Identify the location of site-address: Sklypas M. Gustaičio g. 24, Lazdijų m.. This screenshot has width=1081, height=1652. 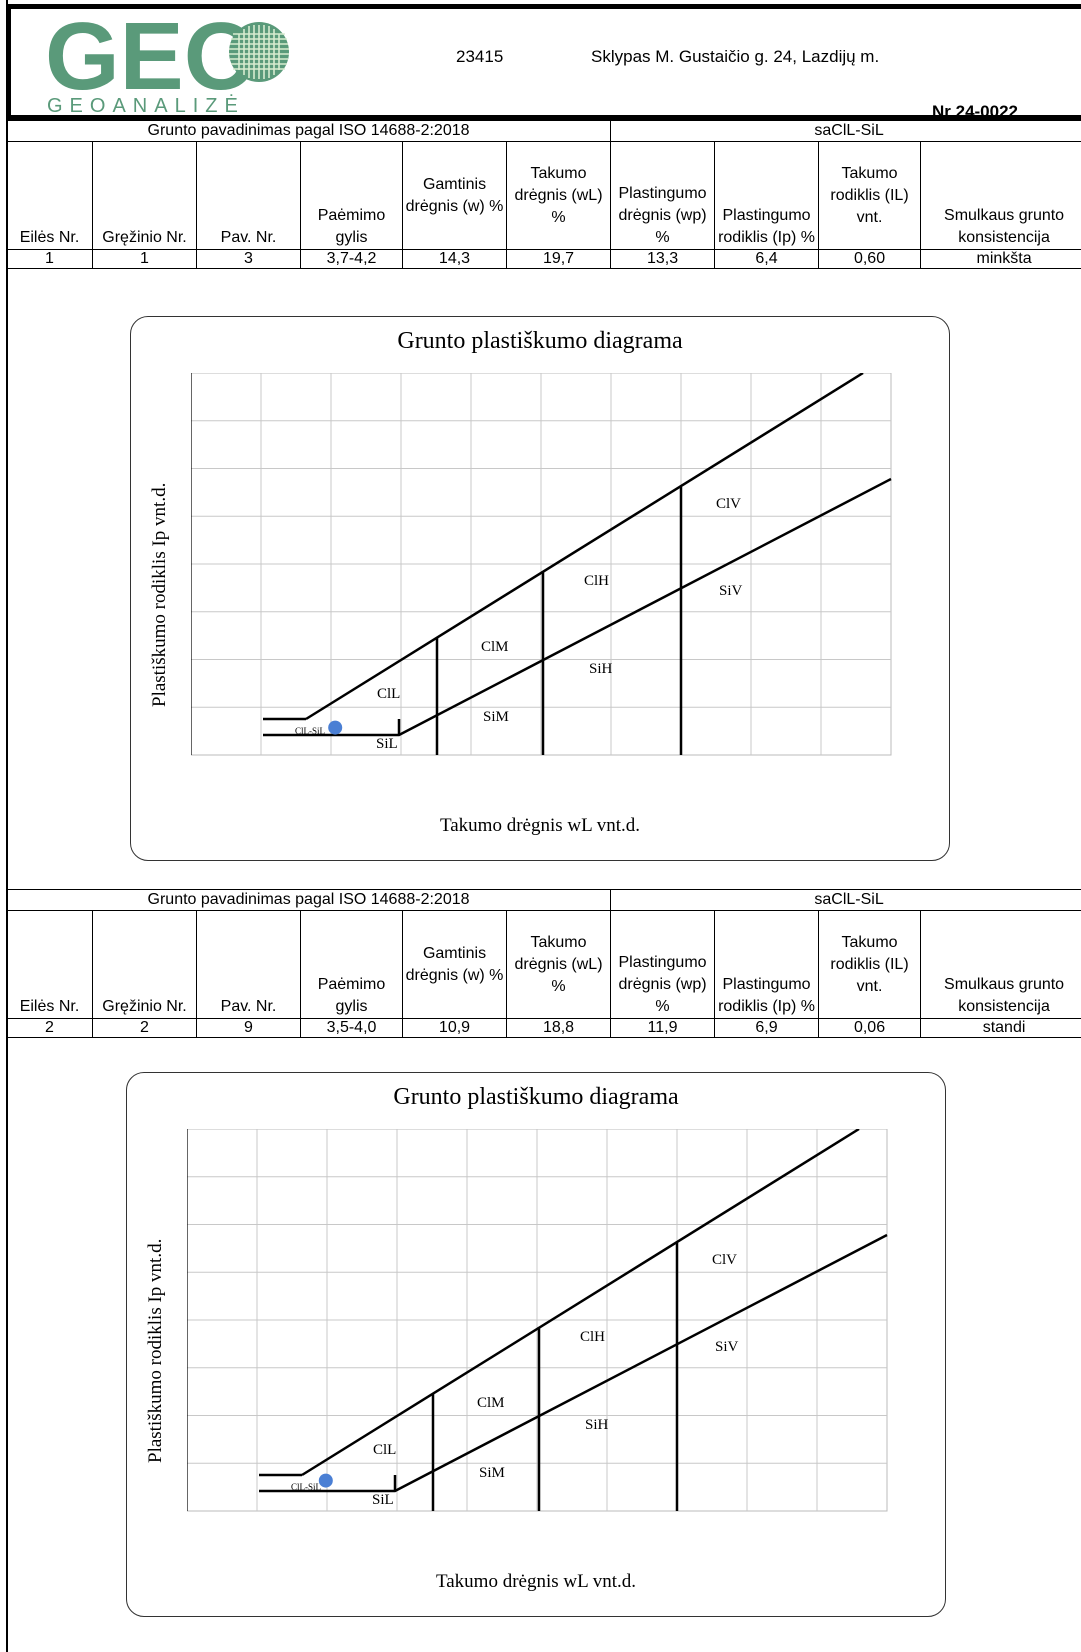
(735, 56).